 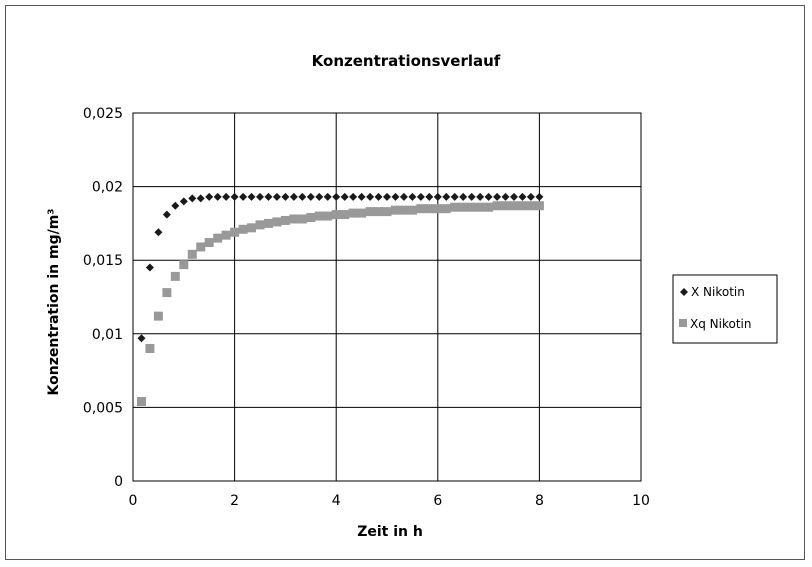 I want to click on x-tick-label: 10, so click(x=641, y=501).